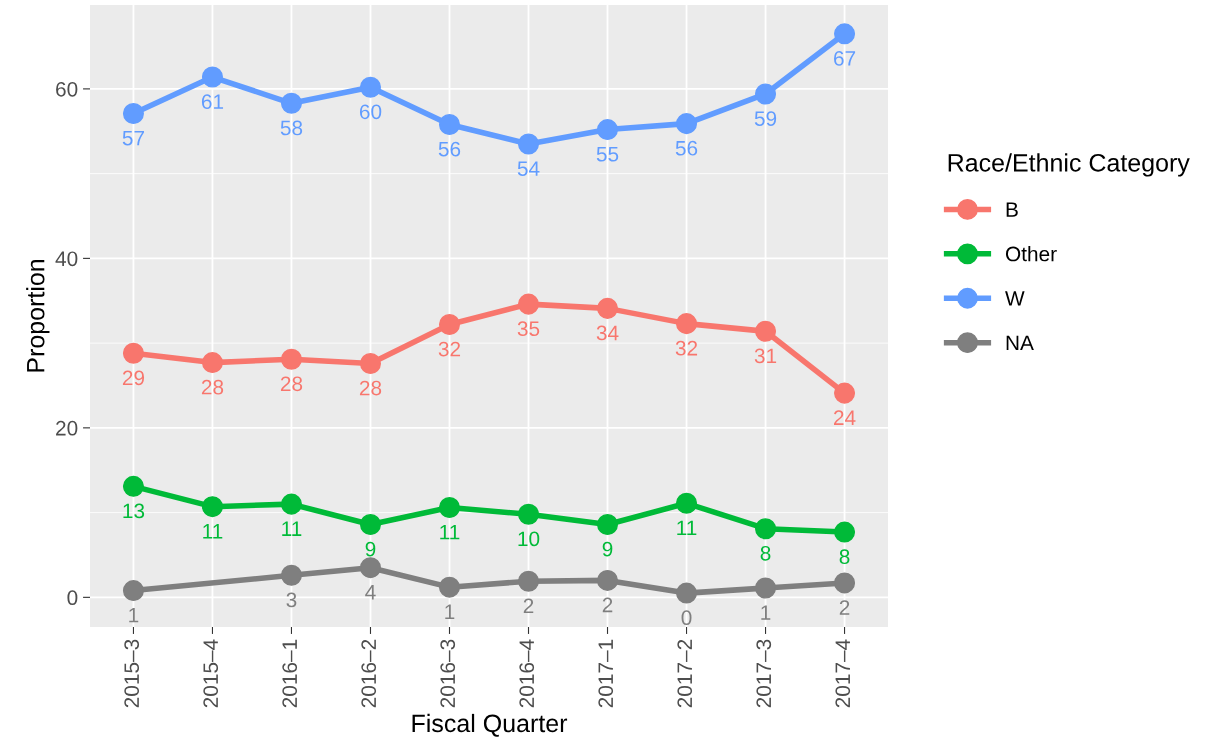  Describe the element at coordinates (38, 315) in the screenshot. I see `y-axis-title: Proportion` at that location.